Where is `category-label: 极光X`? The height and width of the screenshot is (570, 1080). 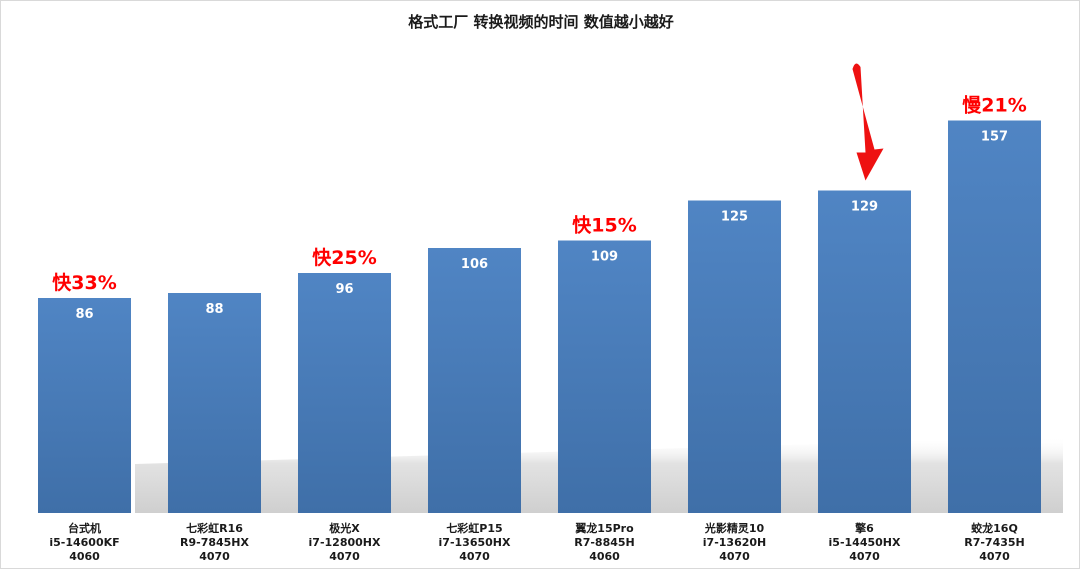
category-label: 极光X is located at coordinates (344, 528).